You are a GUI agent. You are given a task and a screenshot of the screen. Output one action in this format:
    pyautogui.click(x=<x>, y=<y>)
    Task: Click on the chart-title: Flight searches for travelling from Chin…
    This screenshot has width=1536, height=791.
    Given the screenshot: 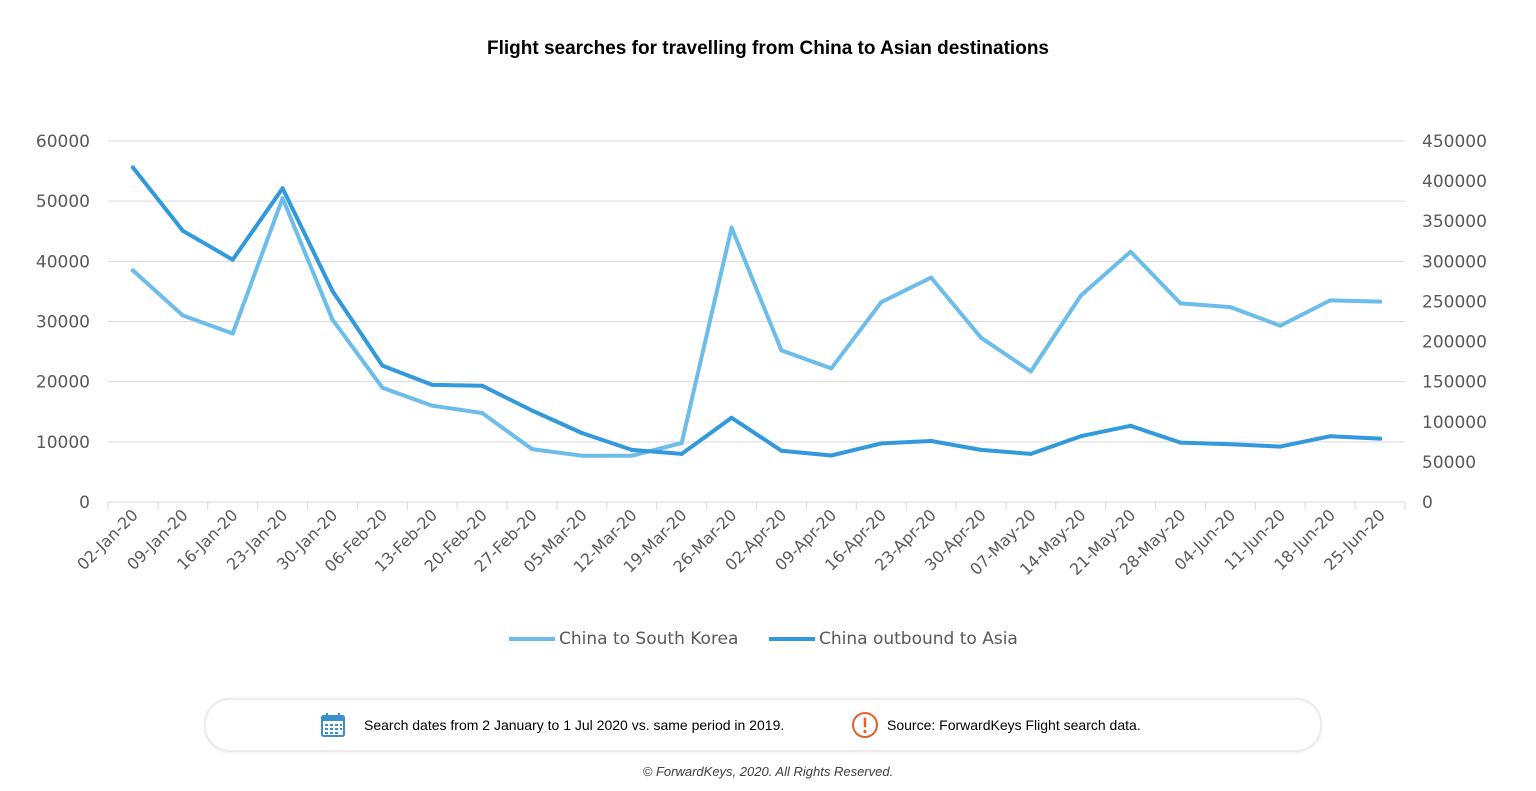 What is the action you would take?
    pyautogui.click(x=767, y=48)
    